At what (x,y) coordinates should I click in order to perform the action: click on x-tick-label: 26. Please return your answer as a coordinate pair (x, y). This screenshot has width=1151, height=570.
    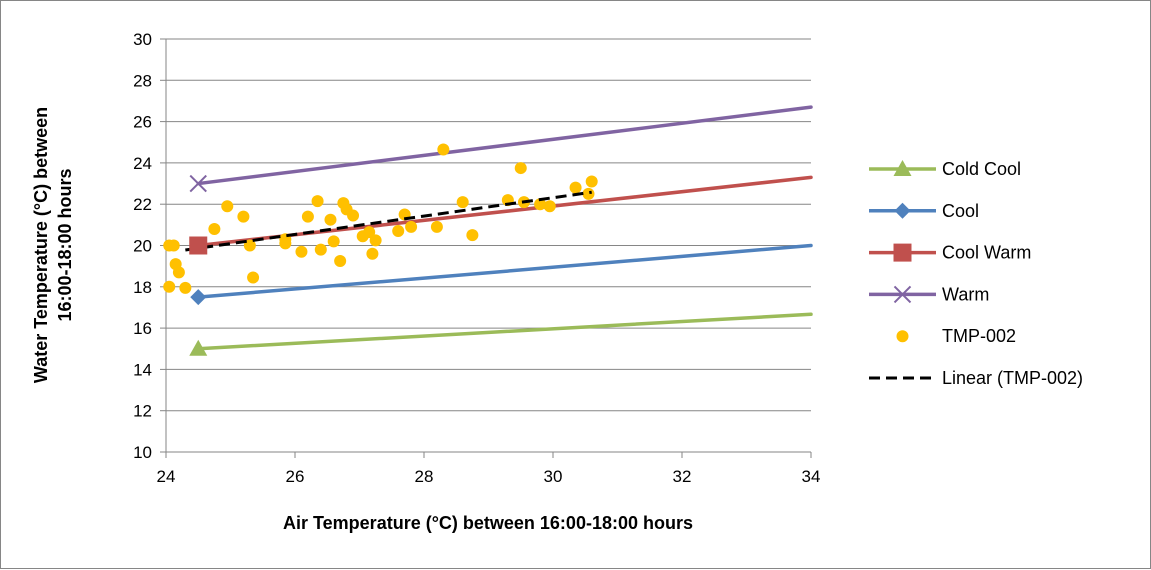
    Looking at the image, I should click on (295, 476).